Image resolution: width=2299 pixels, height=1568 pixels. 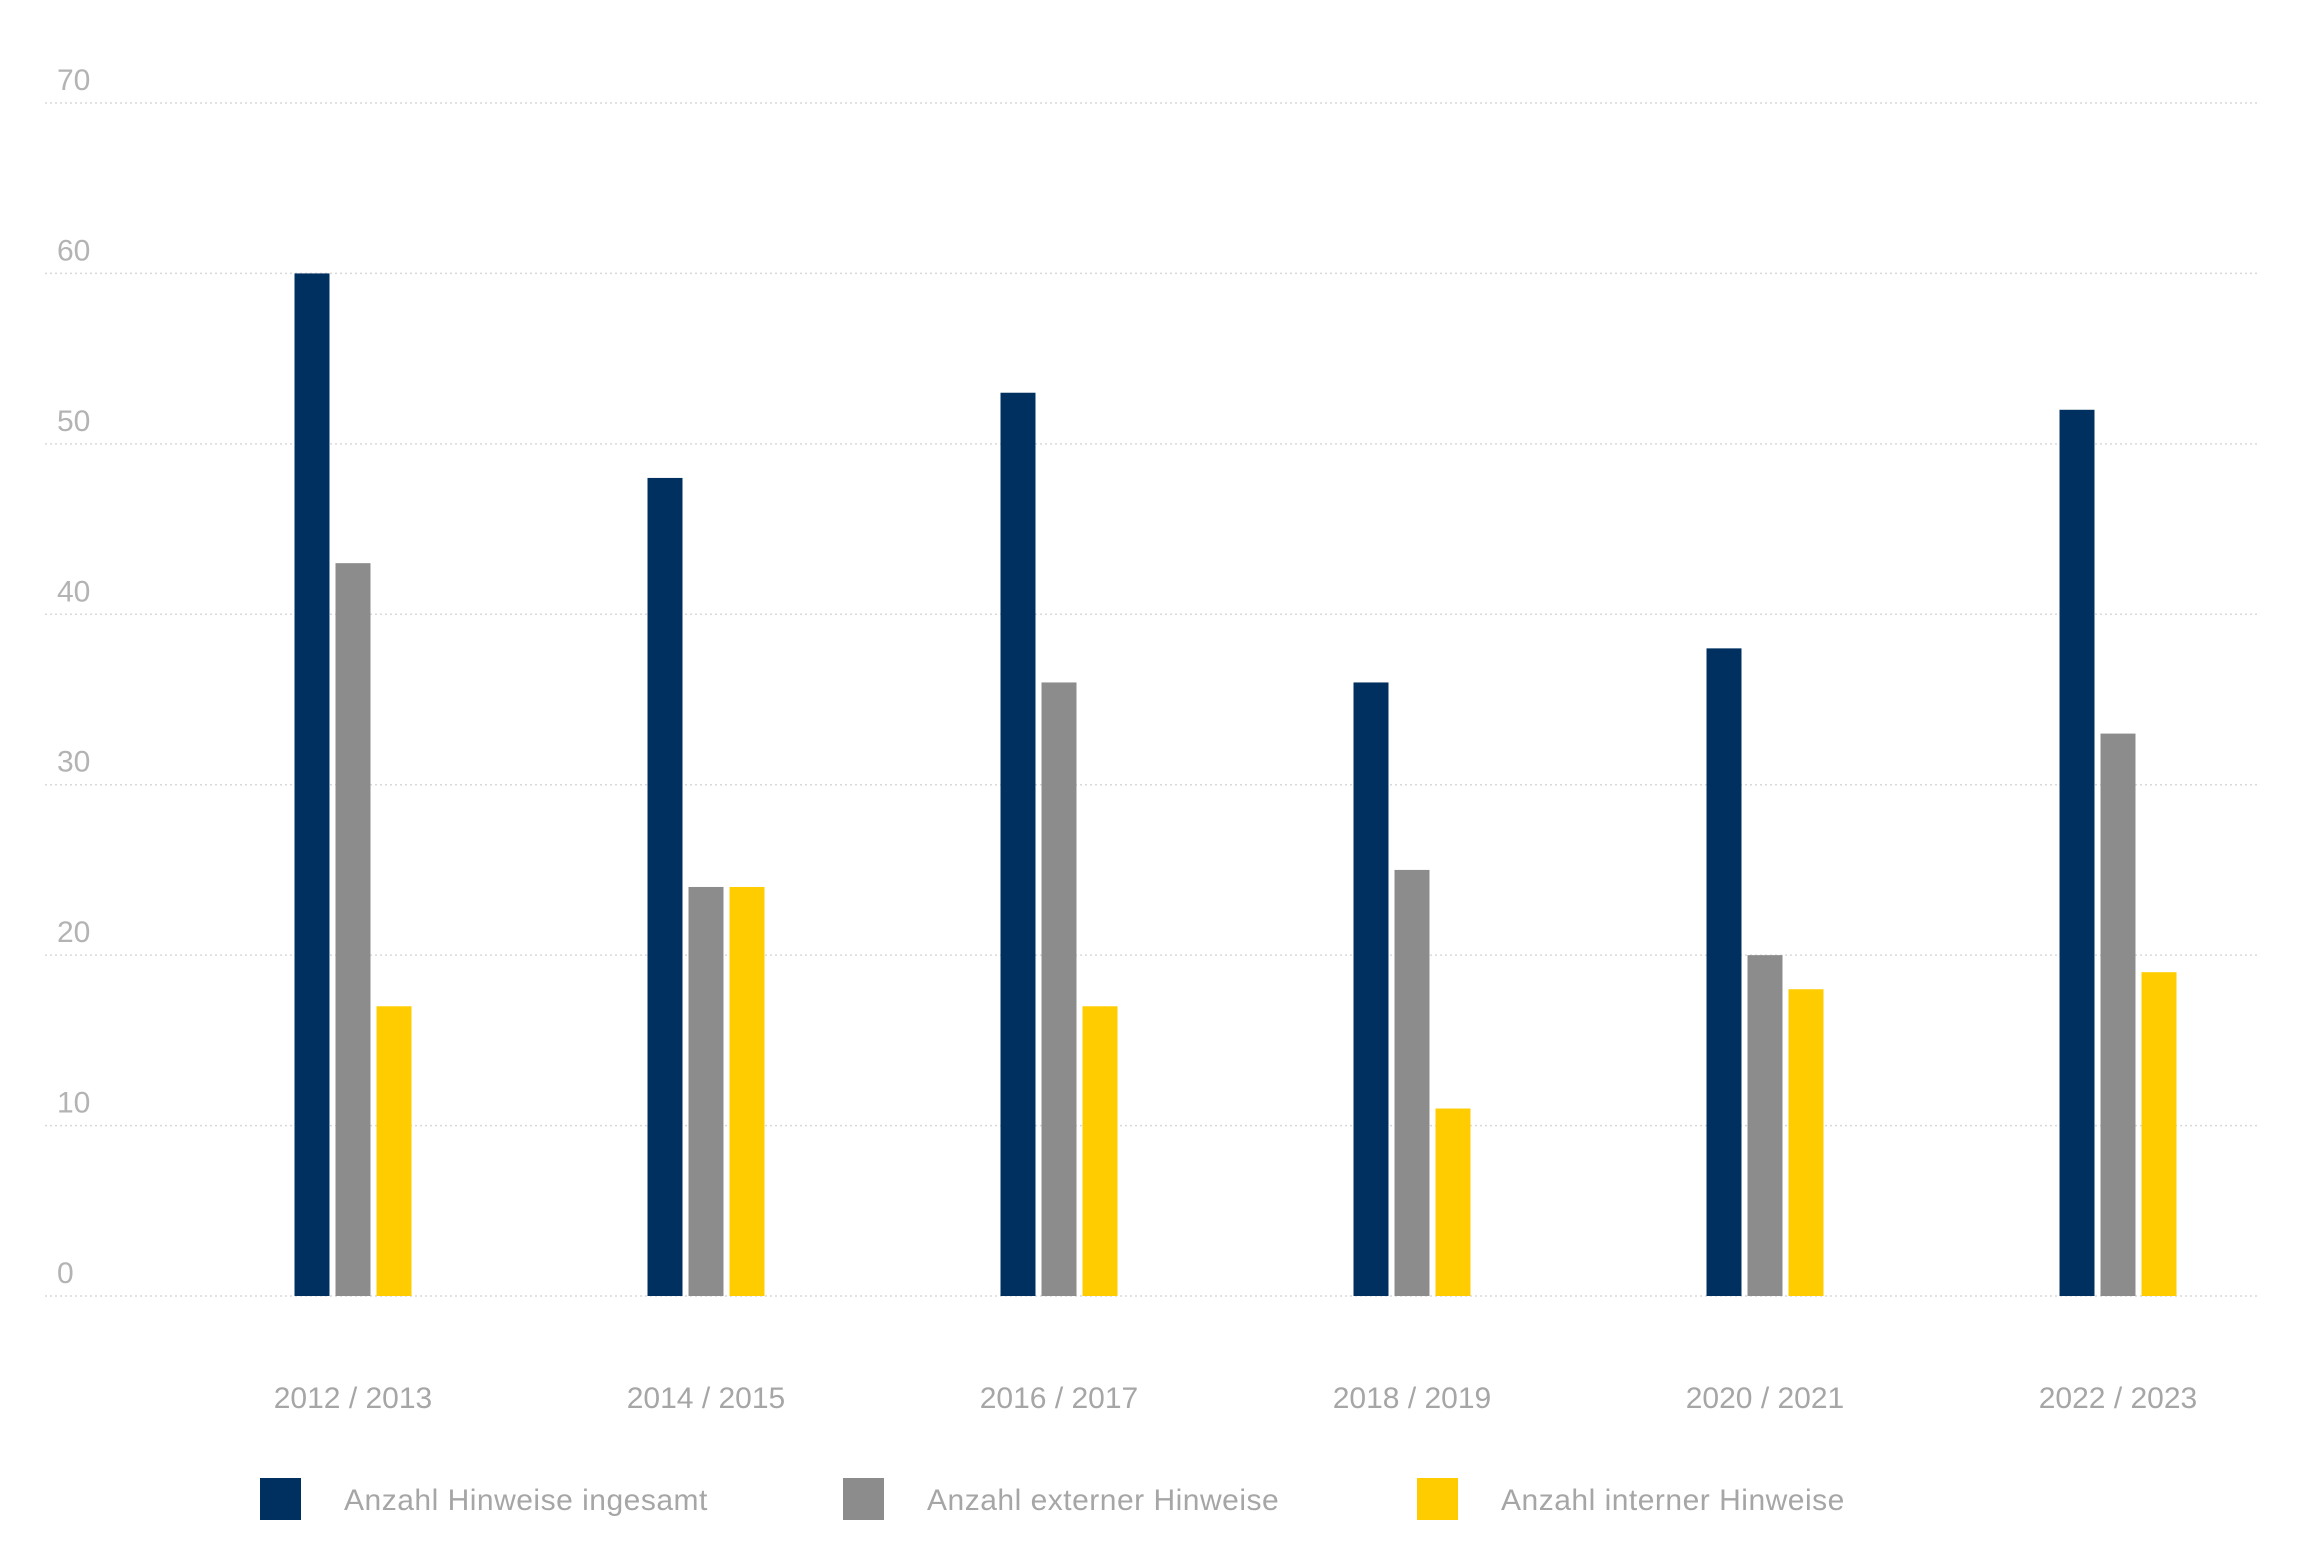 What do you see at coordinates (73, 591) in the screenshot?
I see `y-tick-label: 40` at bounding box center [73, 591].